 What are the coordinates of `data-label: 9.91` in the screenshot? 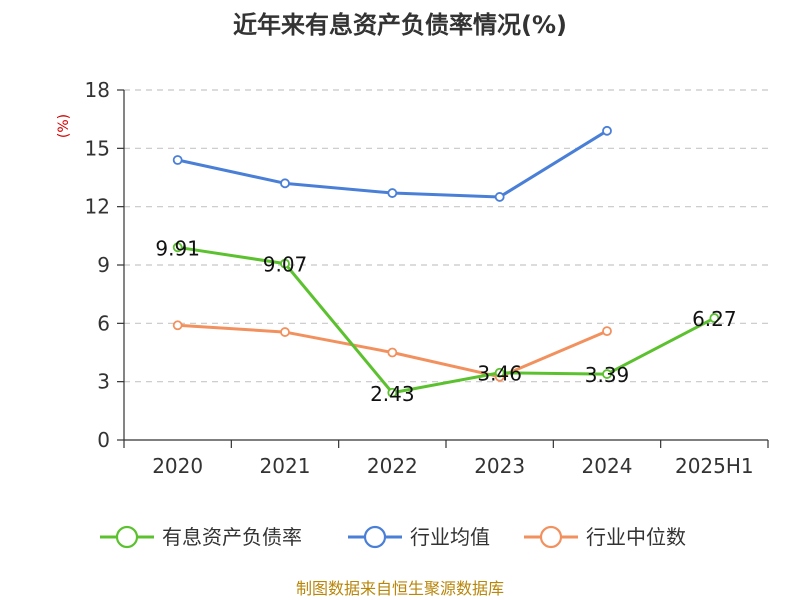 It's located at (177, 248).